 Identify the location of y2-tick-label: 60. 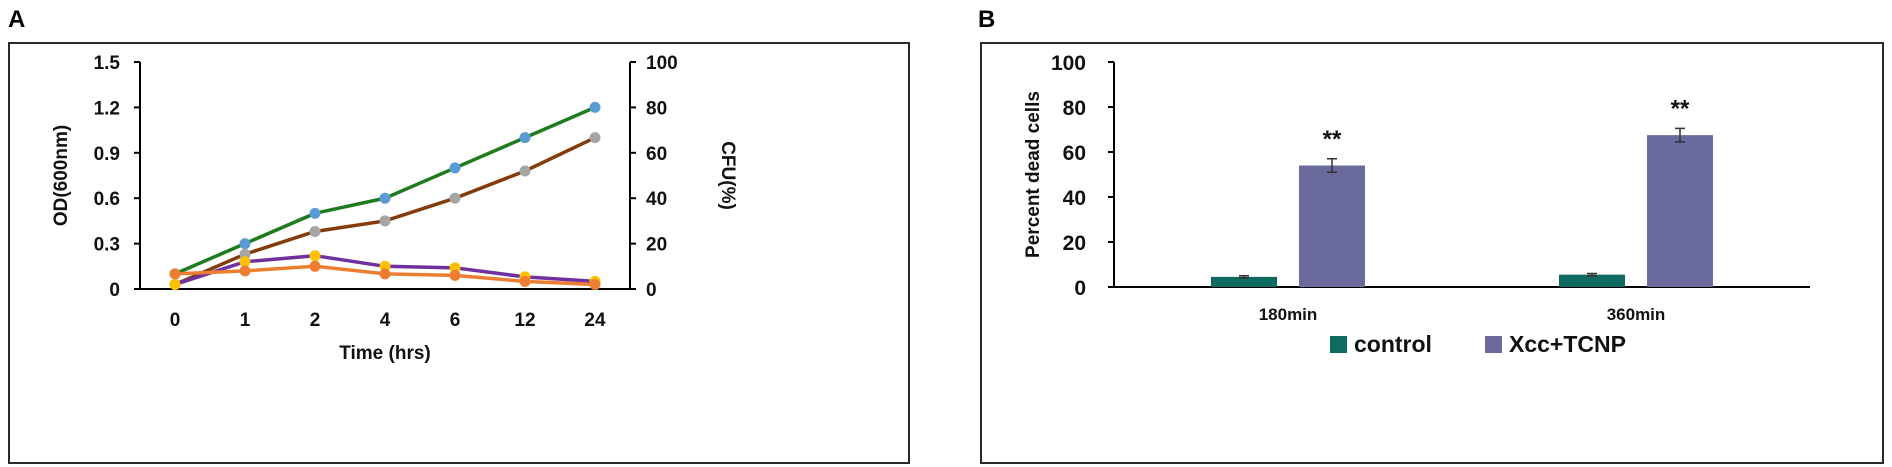
(656, 154).